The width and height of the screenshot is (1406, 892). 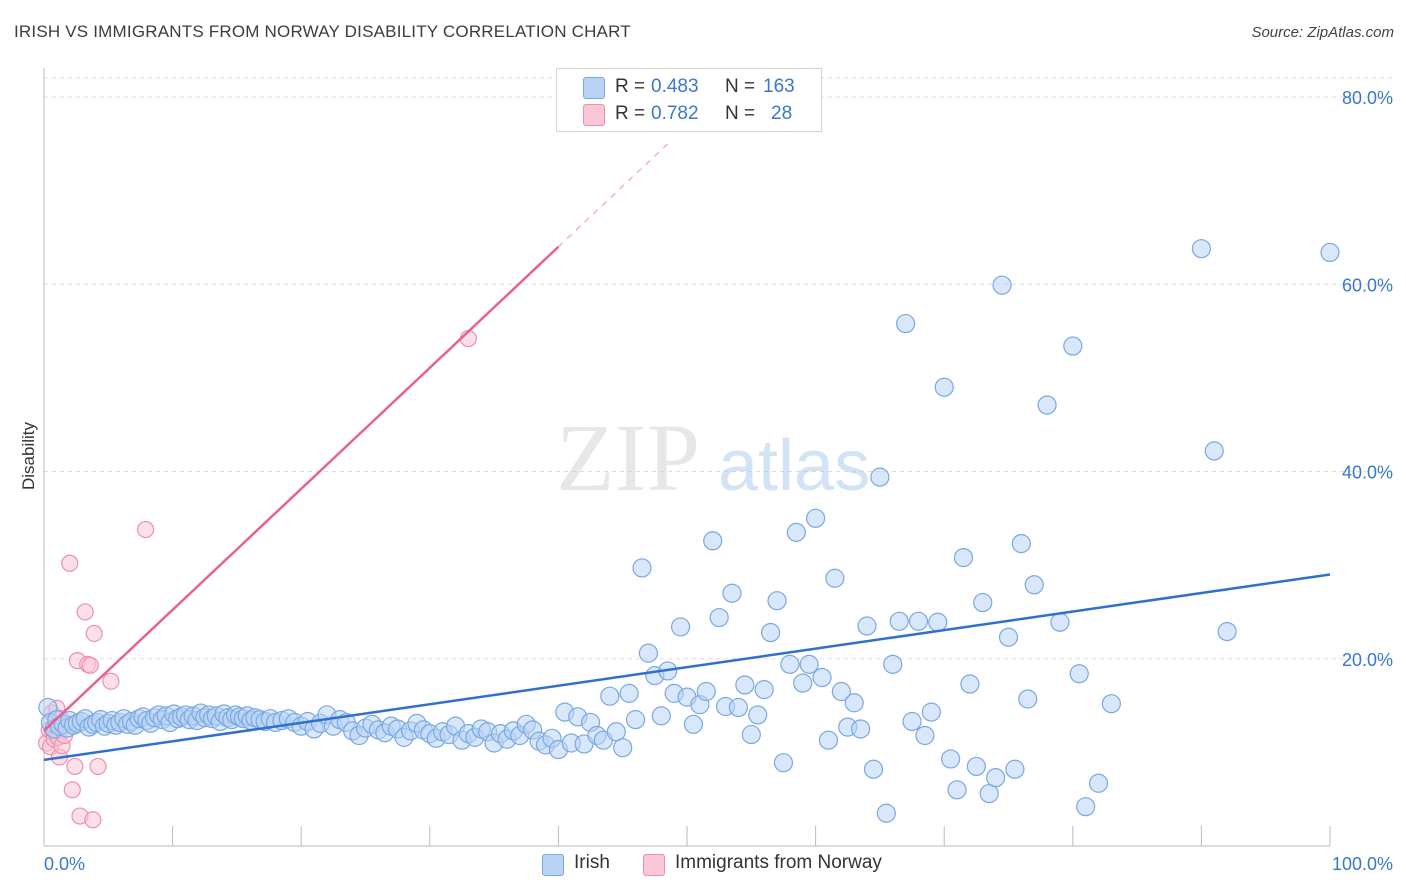 I want to click on y-tick-label: 20.0%, so click(x=1367, y=660).